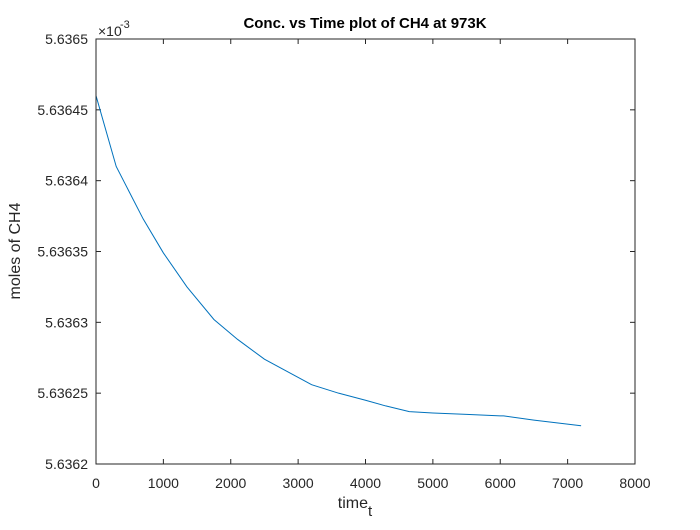  What do you see at coordinates (432, 483) in the screenshot?
I see `x-tick-label: 5000` at bounding box center [432, 483].